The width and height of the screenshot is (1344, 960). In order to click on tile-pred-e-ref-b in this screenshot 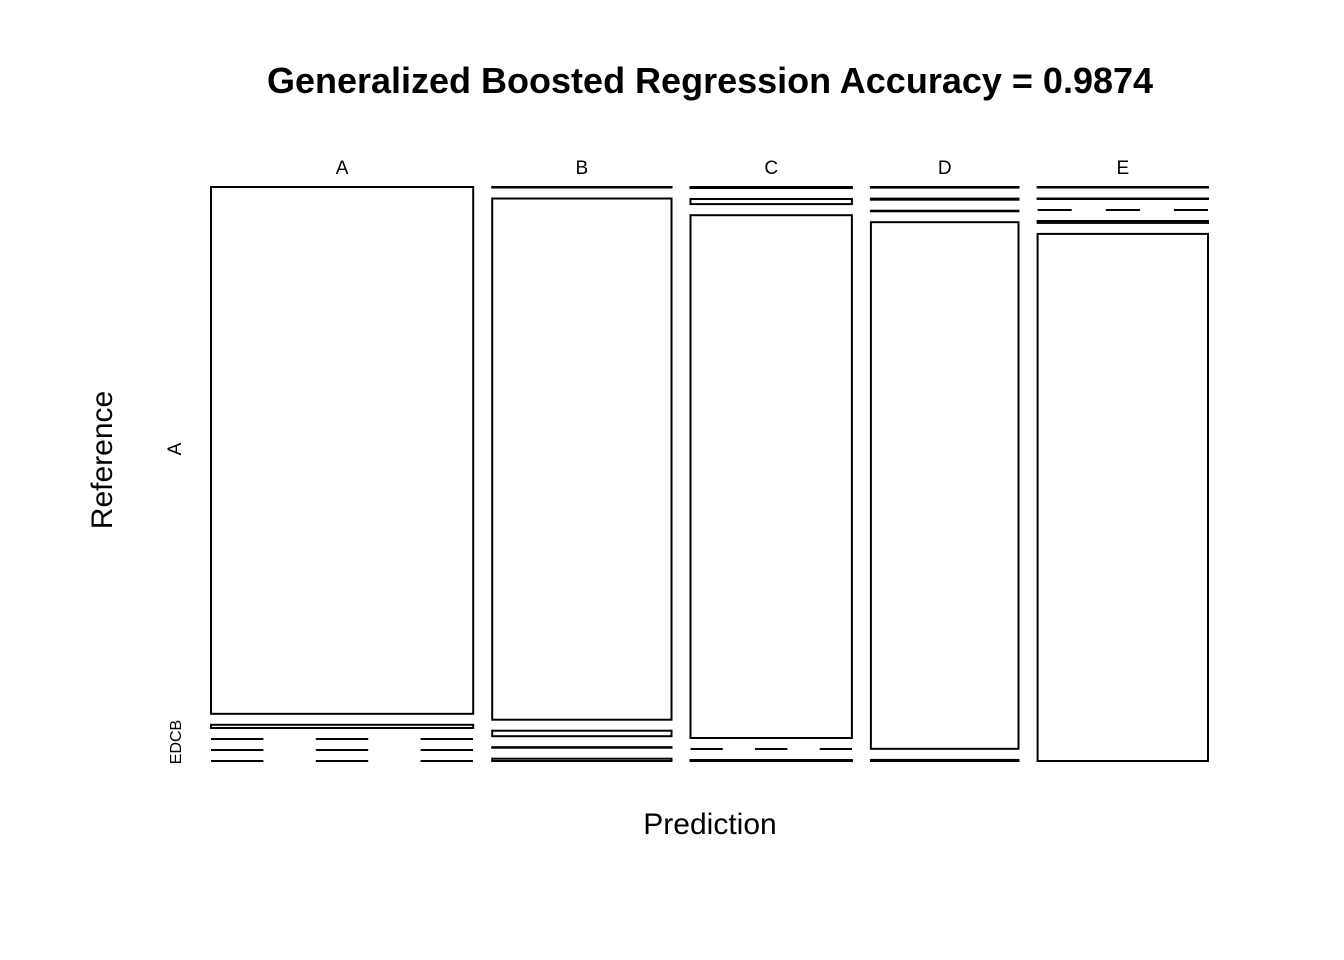, I will do `click(1122, 198)`.